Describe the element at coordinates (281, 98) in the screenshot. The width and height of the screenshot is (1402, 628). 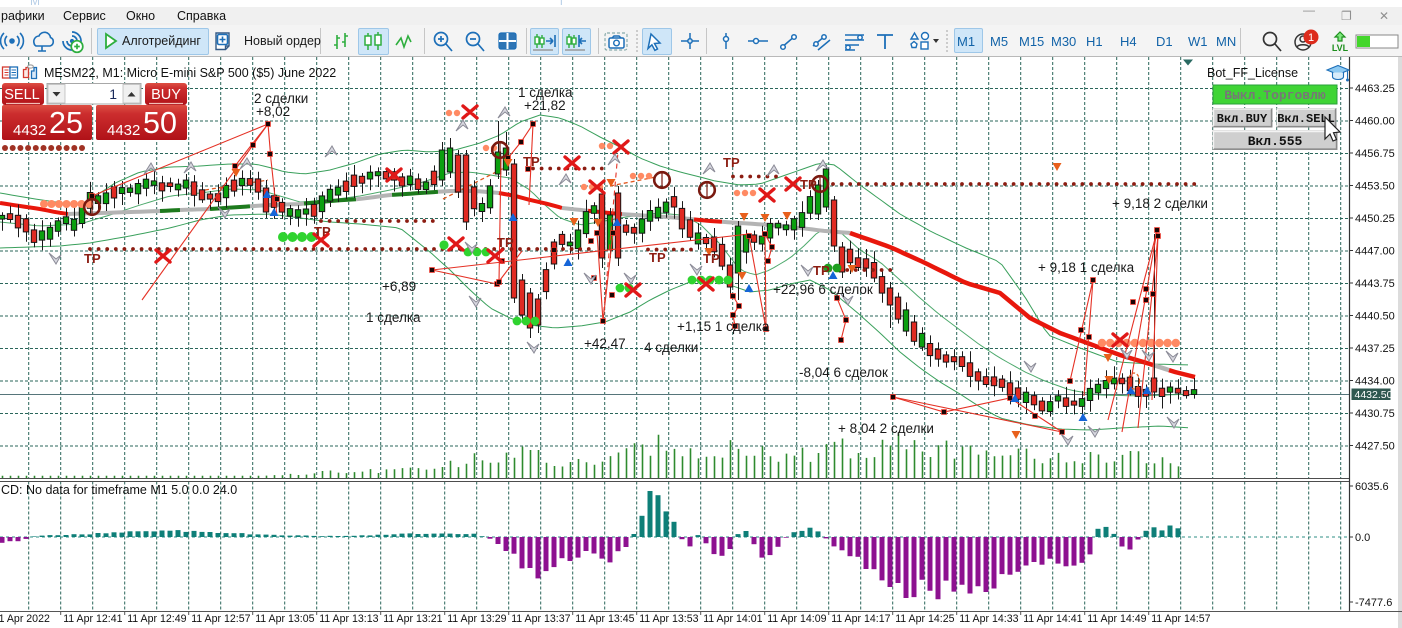
I see `svg-text: 2 сделки` at that location.